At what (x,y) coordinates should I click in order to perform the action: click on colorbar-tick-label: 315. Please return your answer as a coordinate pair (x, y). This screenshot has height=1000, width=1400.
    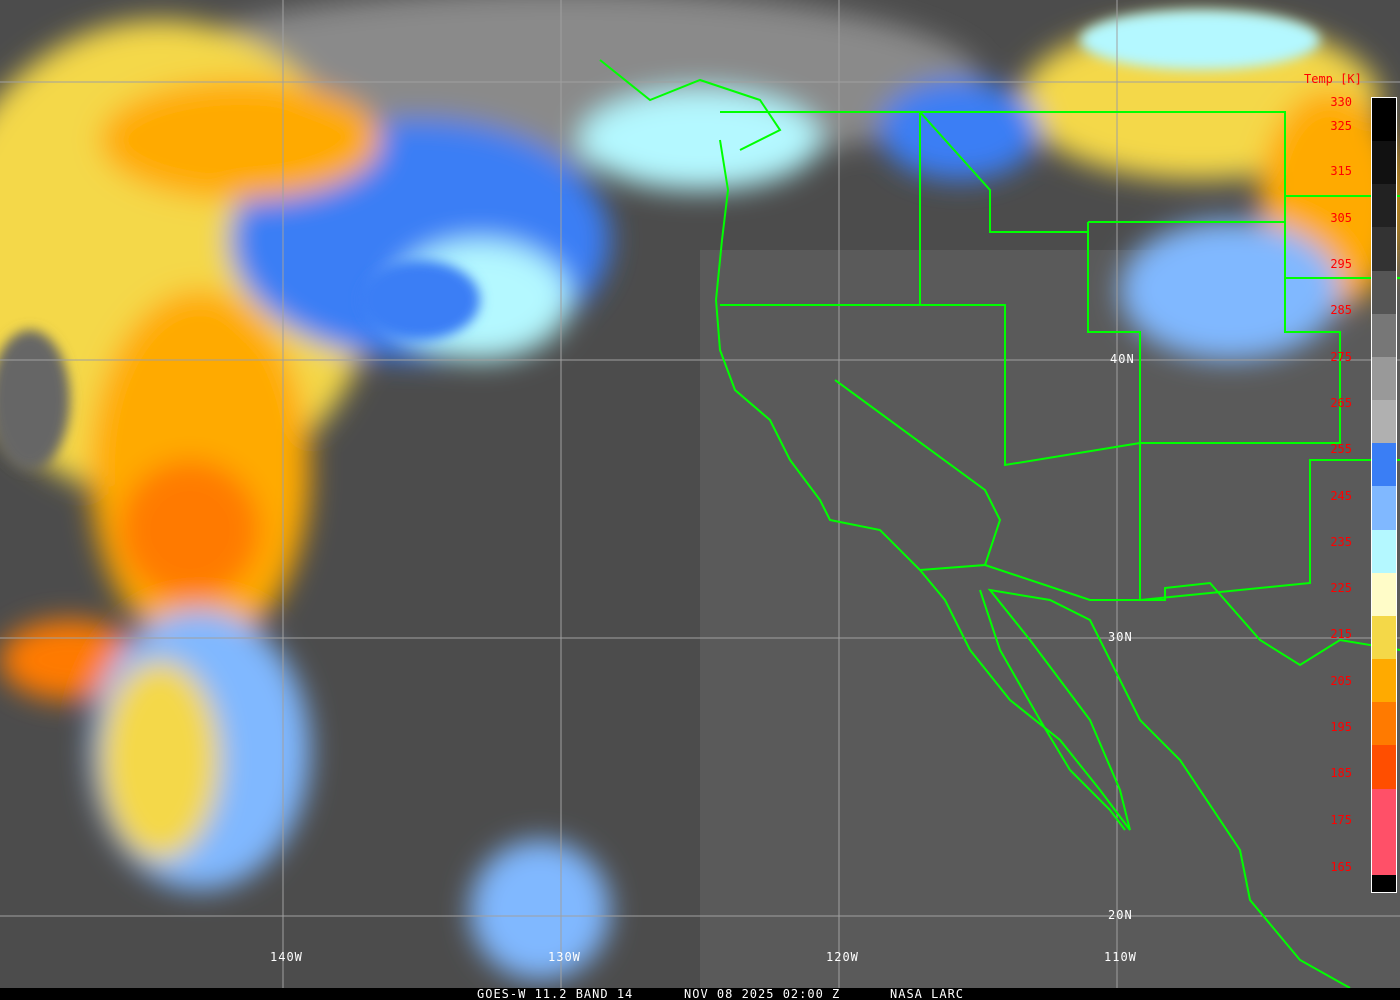
    Looking at the image, I should click on (1341, 171).